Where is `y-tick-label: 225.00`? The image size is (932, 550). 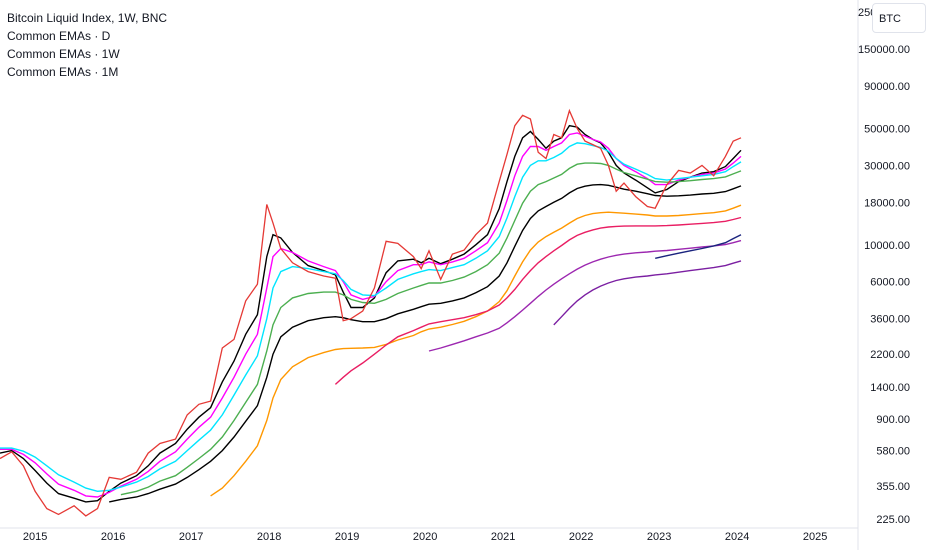
y-tick-label: 225.00 is located at coordinates (893, 520).